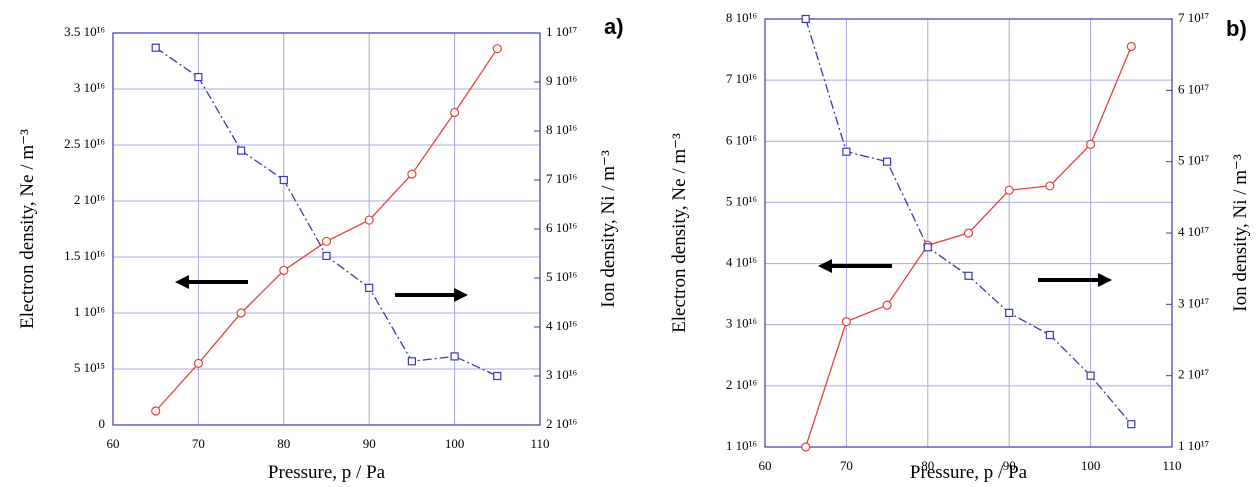  Describe the element at coordinates (741, 200) in the screenshot. I see `y-tick-label: 5 10¹⁶` at that location.